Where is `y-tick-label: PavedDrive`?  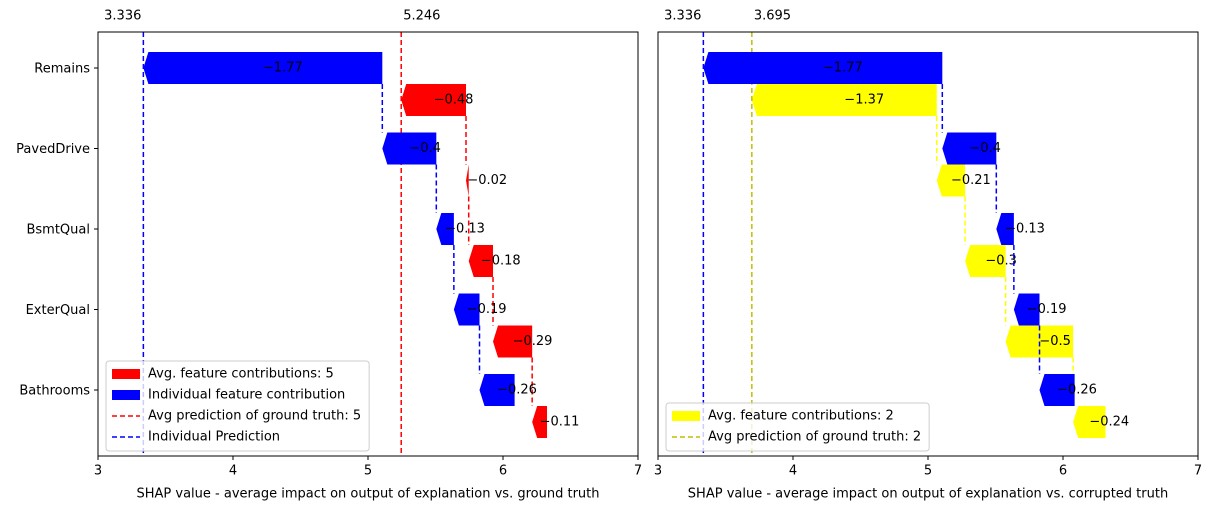 y-tick-label: PavedDrive is located at coordinates (53, 149).